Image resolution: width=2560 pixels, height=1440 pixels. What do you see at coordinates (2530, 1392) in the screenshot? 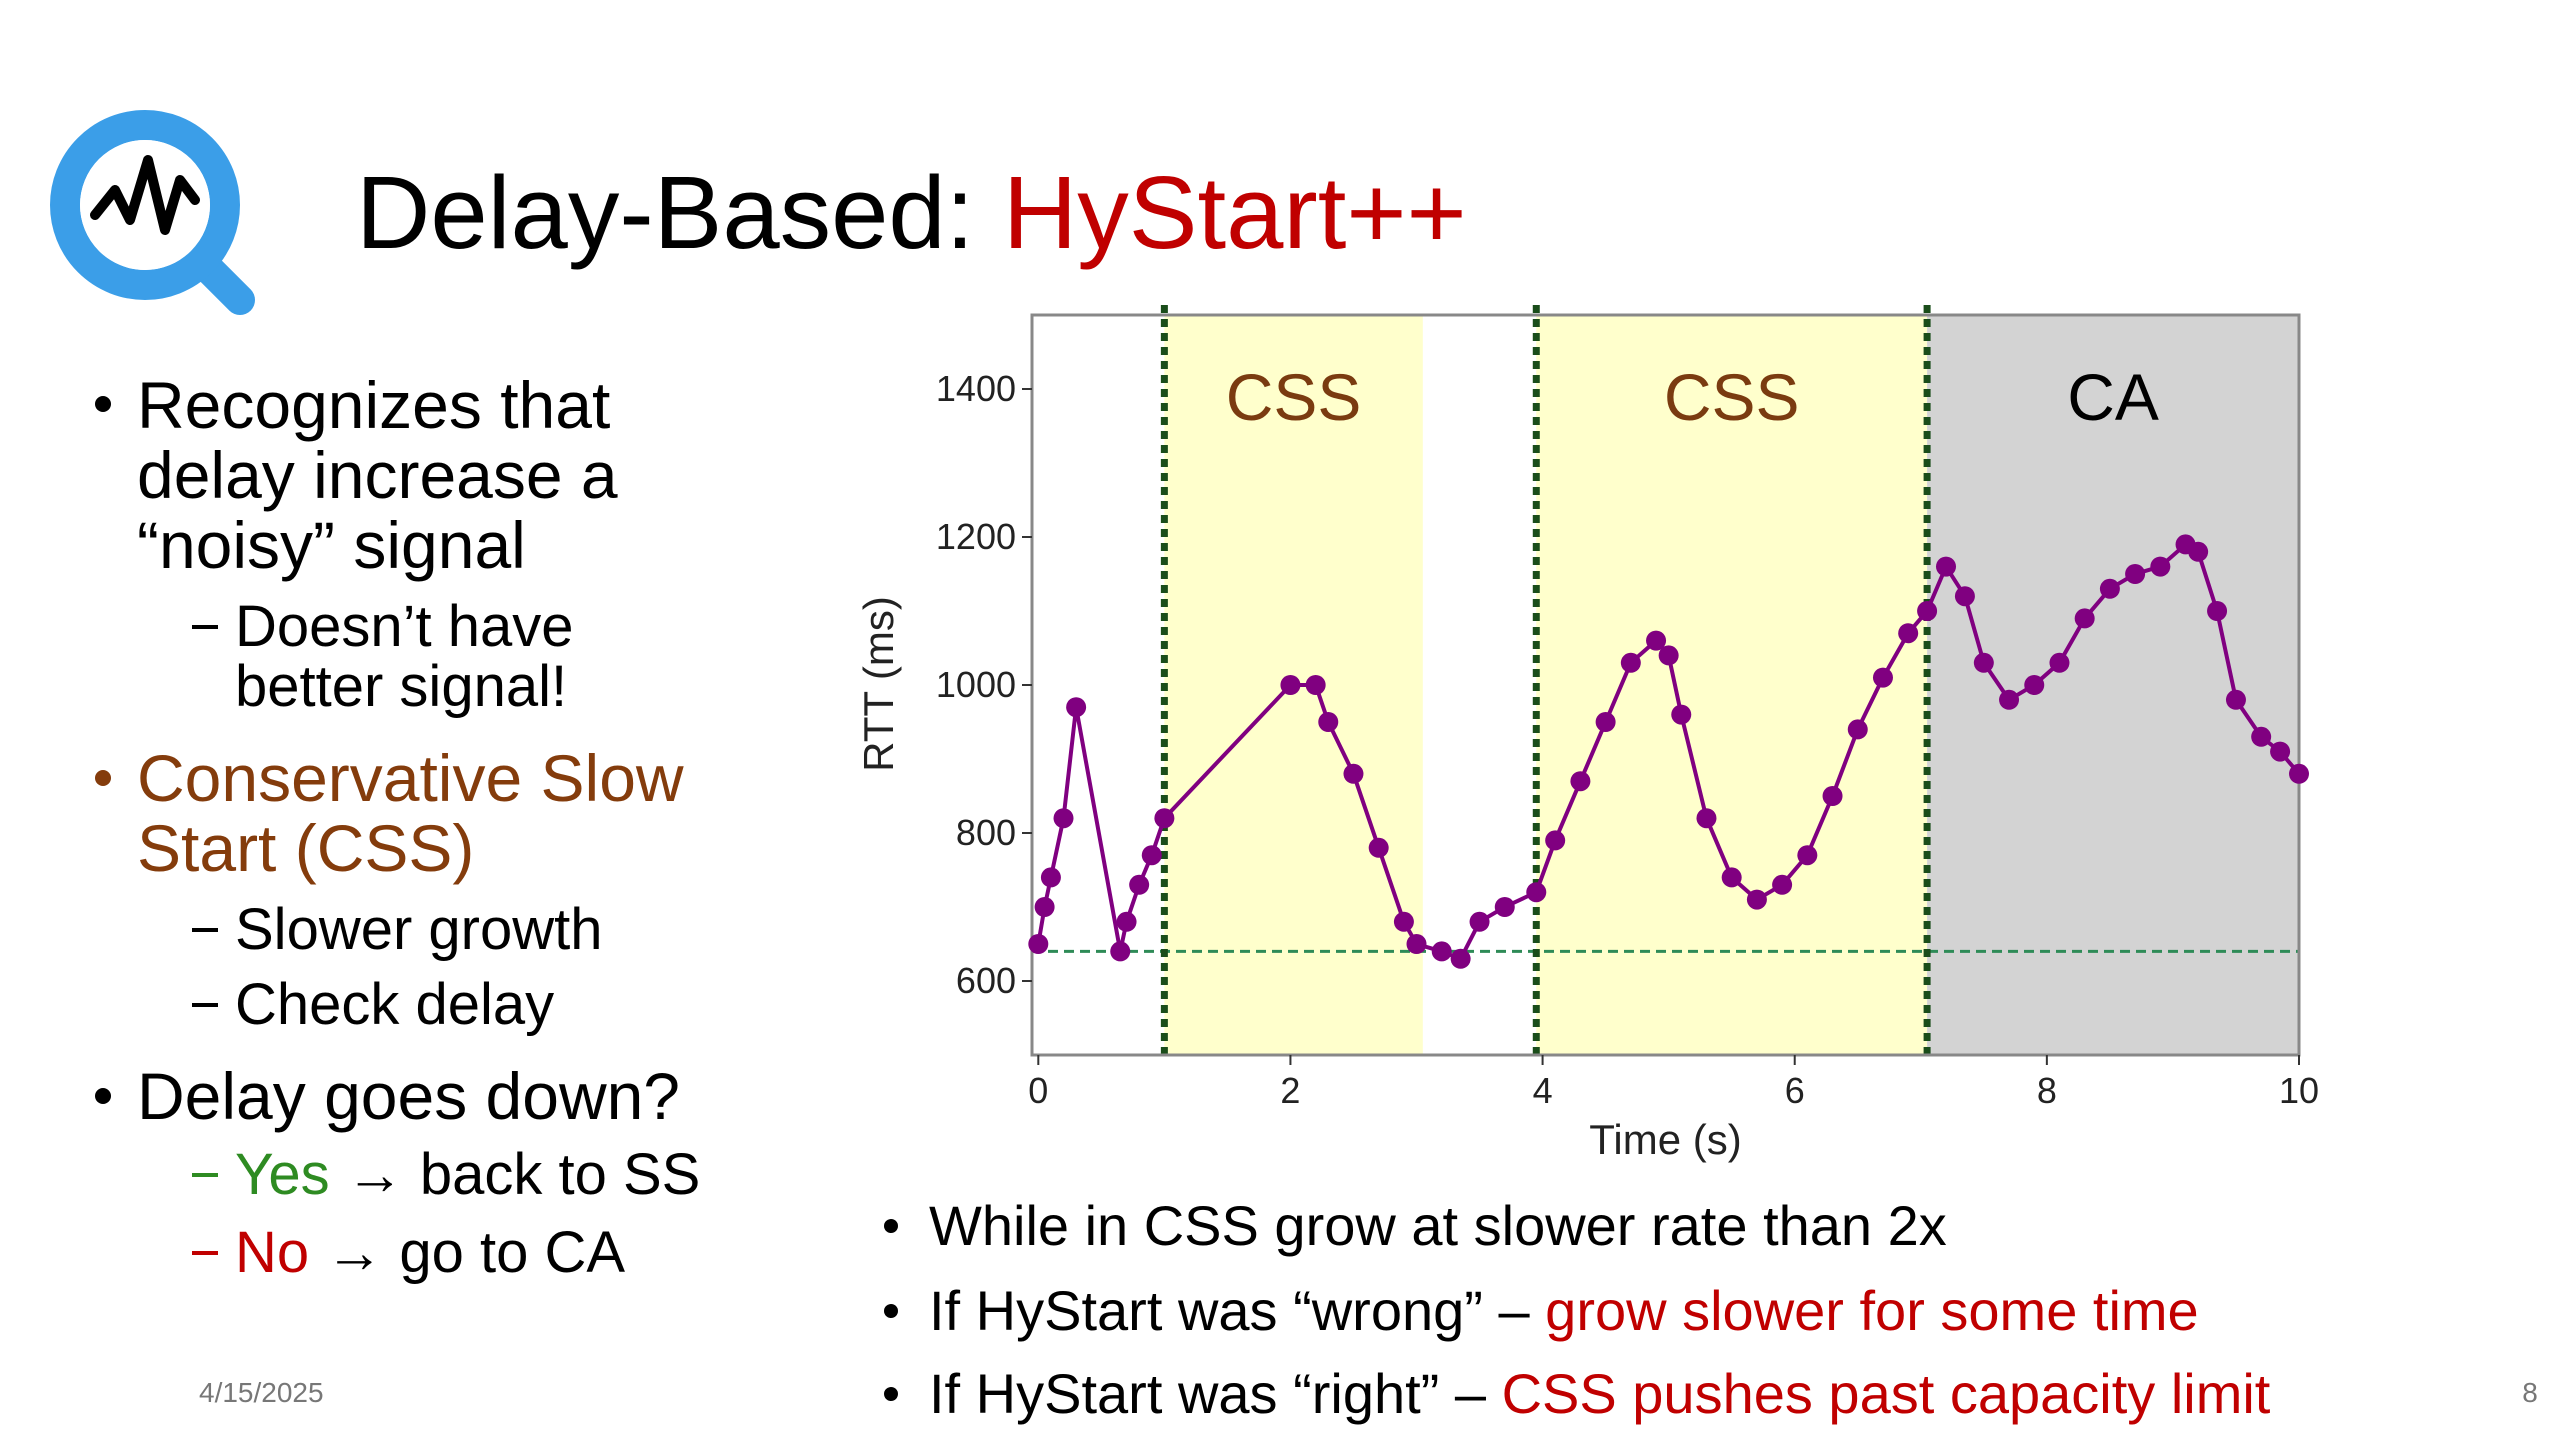
I see `page-number: 8` at bounding box center [2530, 1392].